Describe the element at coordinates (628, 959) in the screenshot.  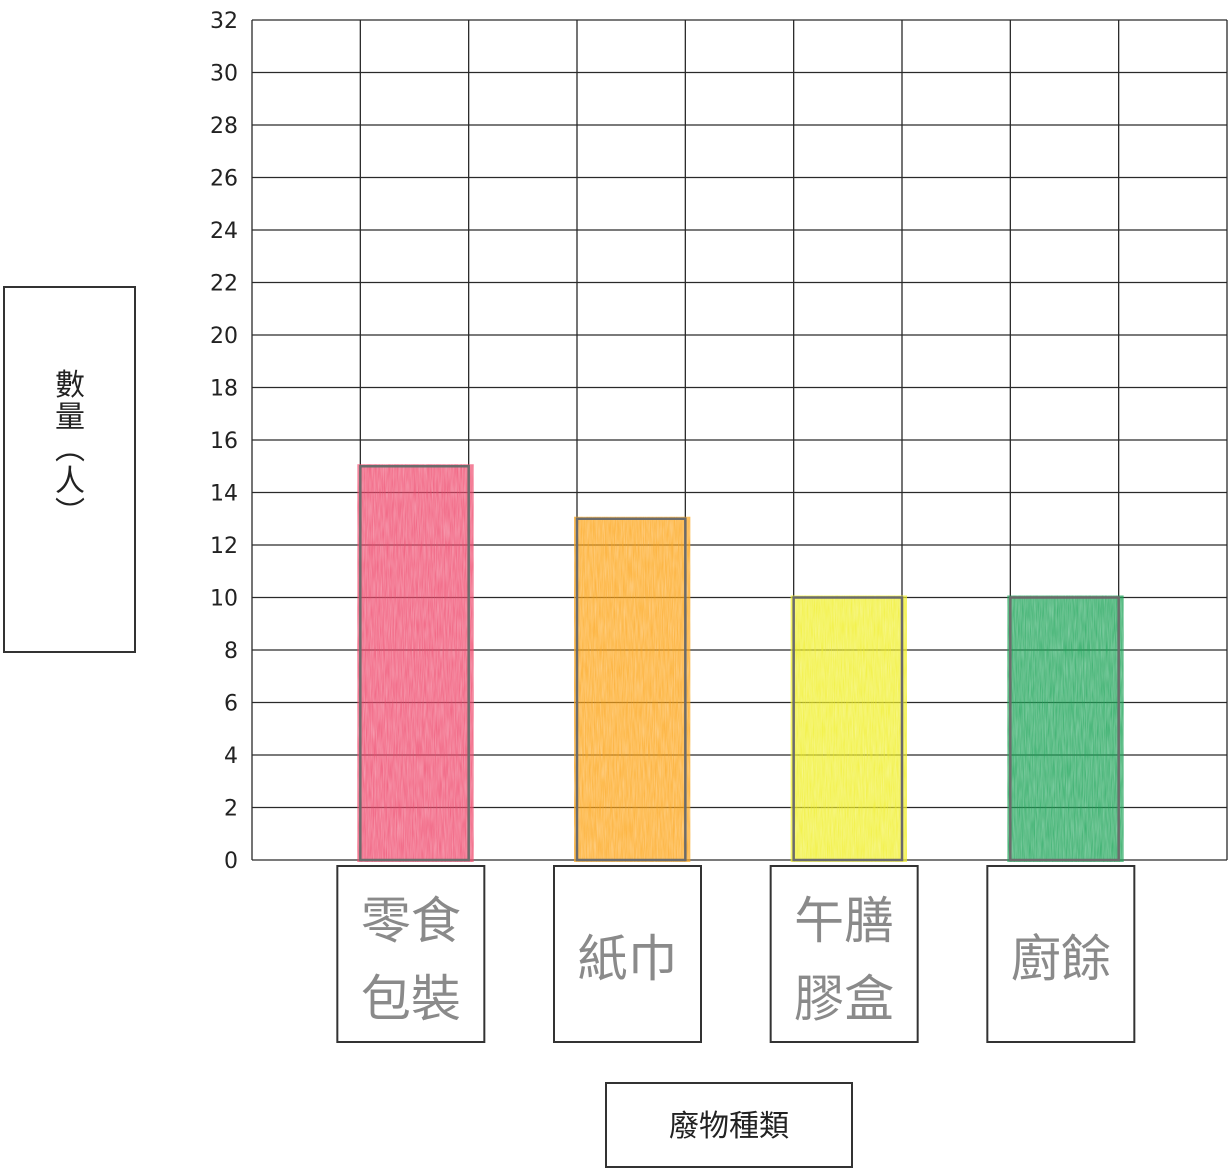
I see `category-label: 紙巾` at that location.